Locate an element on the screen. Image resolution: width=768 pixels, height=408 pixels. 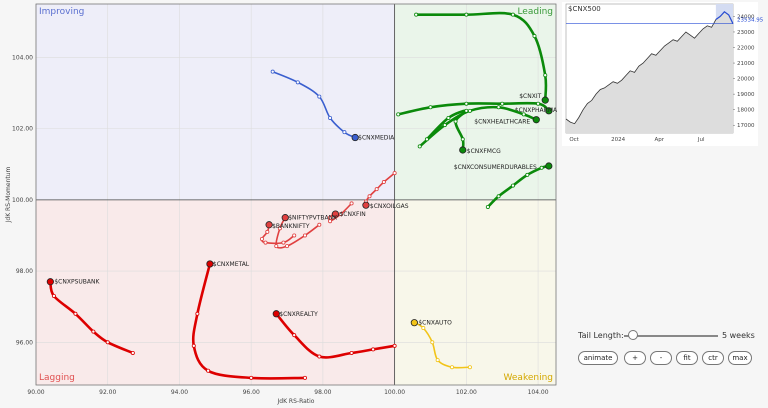
y-tick-label: 96.00 is located at coordinates (24, 342).